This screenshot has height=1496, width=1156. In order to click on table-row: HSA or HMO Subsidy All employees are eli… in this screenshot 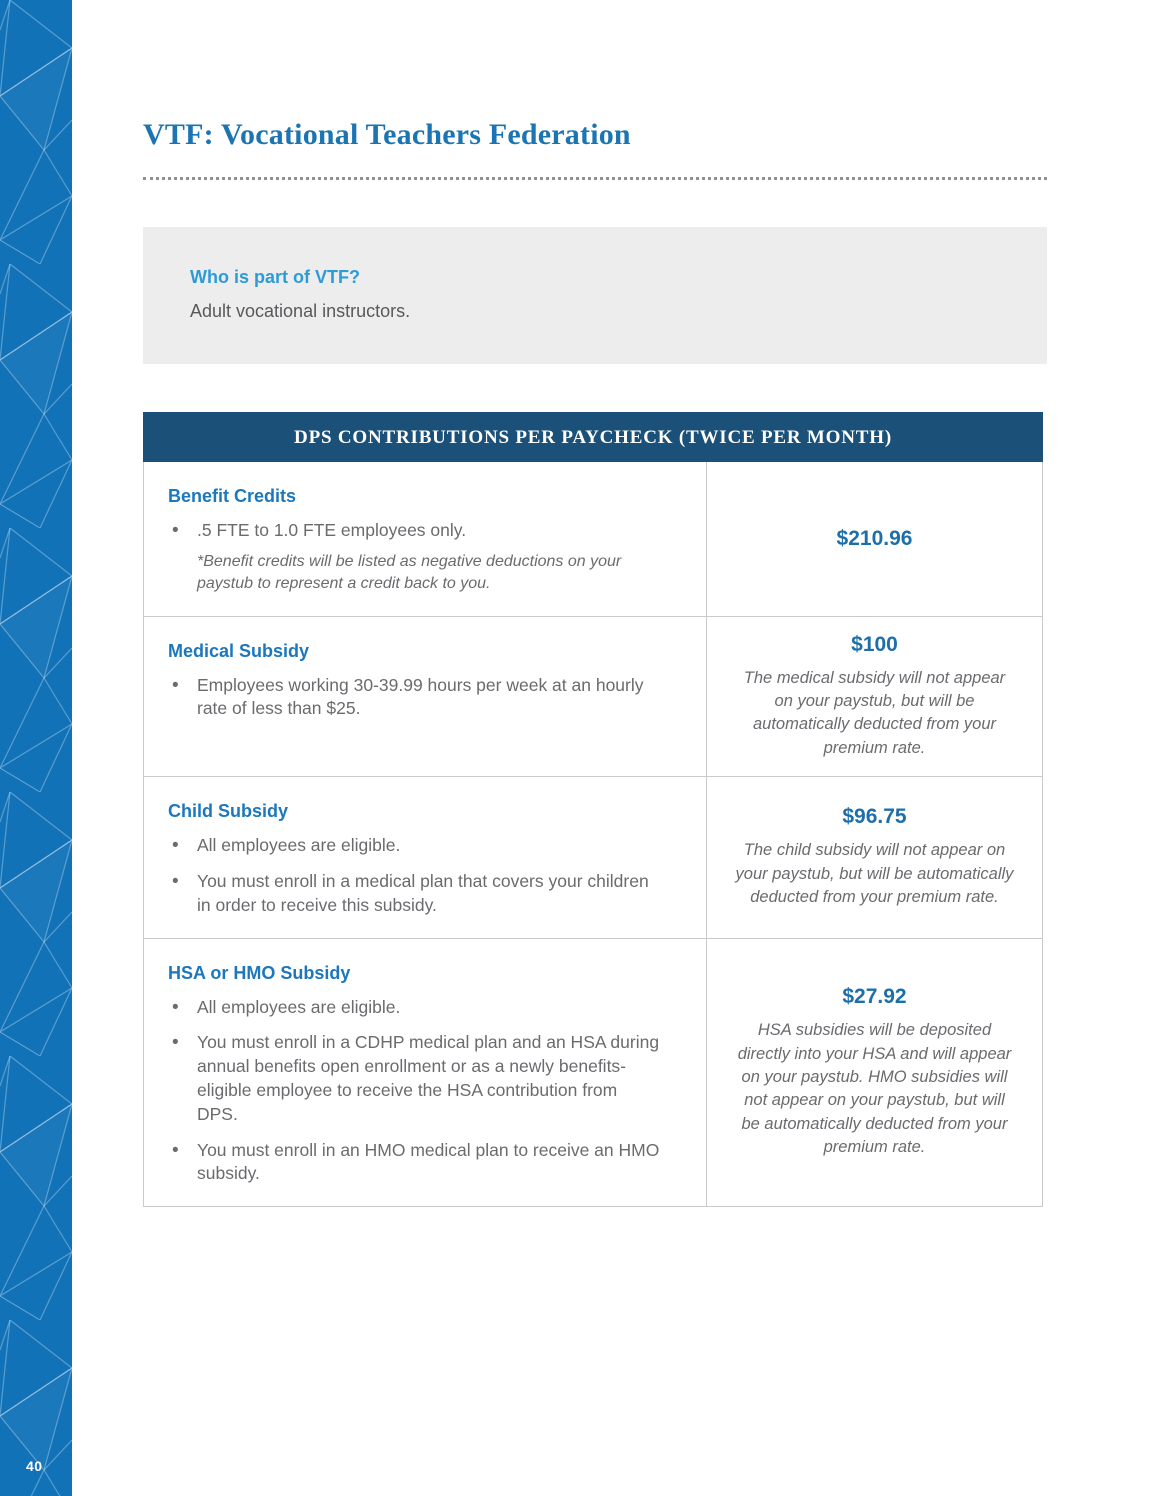, I will do `click(593, 1072)`.